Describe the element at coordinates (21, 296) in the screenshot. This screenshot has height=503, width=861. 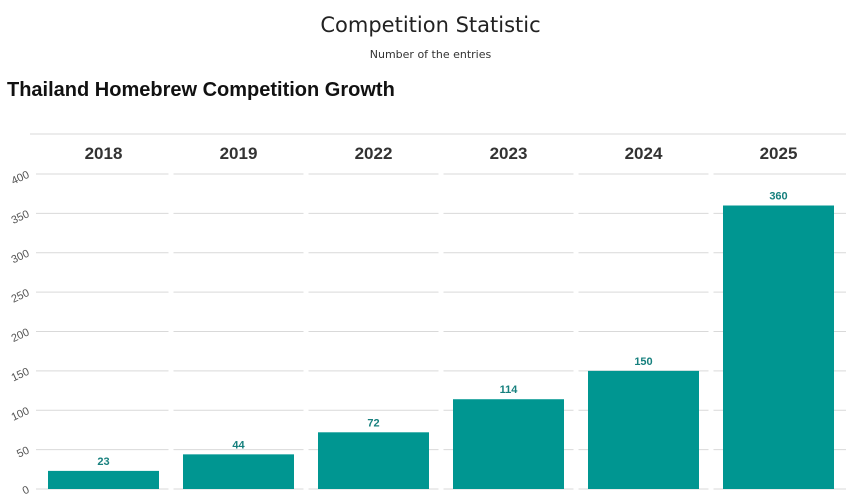
I see `y-tick-label: 250` at that location.